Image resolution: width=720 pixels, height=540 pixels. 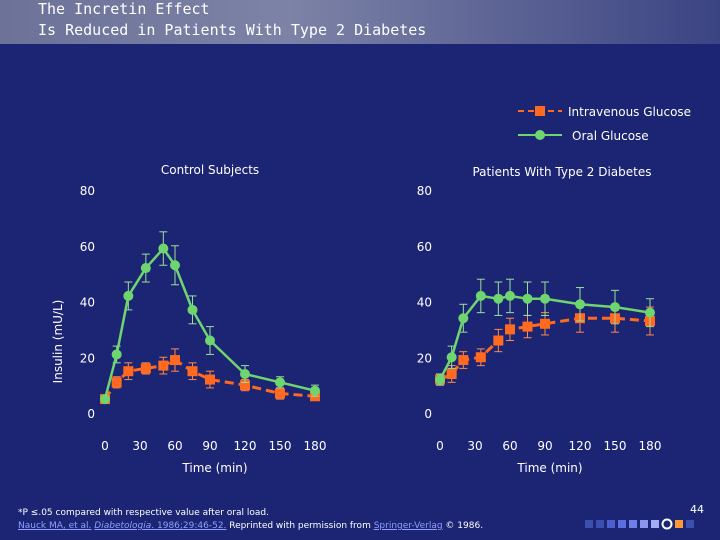 I want to click on decorative-dots, so click(x=639, y=524).